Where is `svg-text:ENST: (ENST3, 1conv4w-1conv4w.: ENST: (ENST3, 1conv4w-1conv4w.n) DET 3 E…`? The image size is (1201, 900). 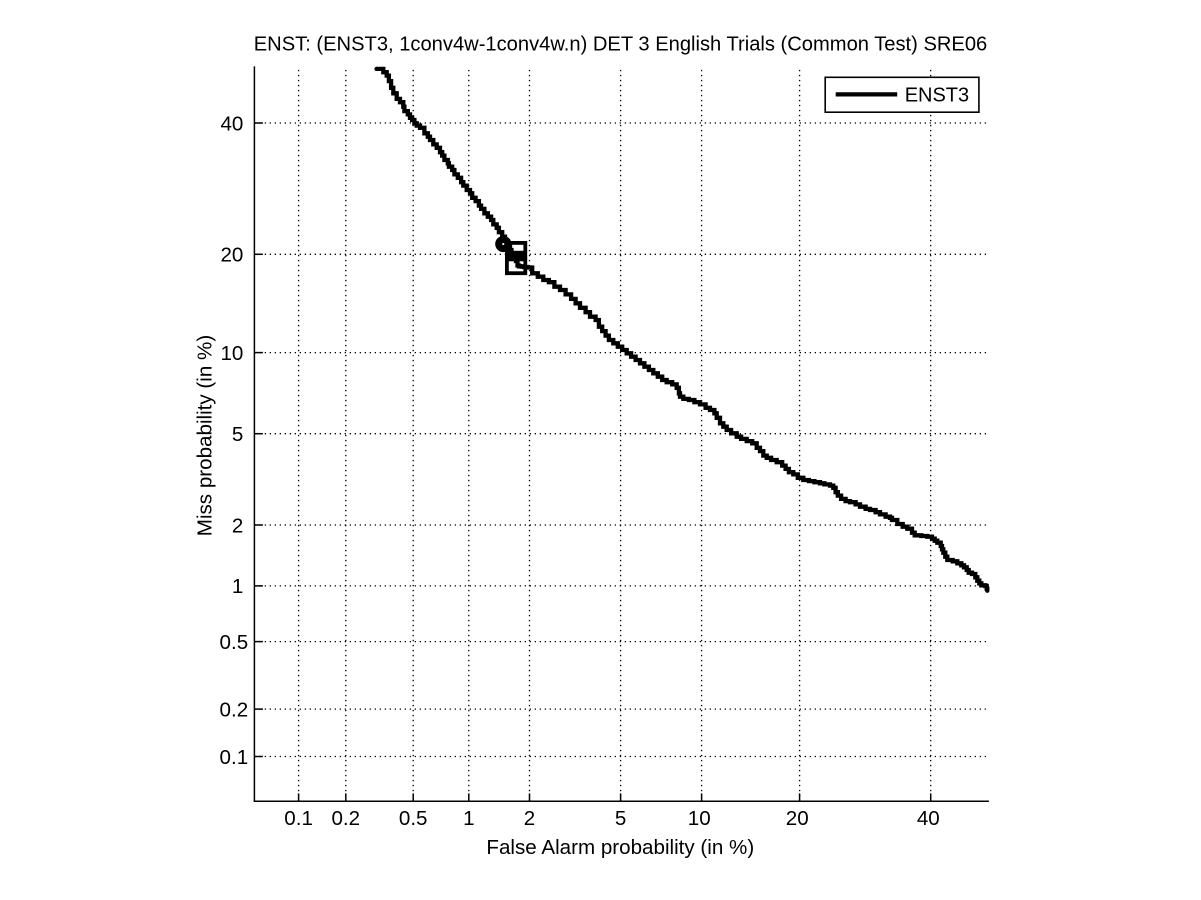 svg-text:ENST: (ENST3, 1conv4w-1conv4w.: ENST: (ENST3, 1conv4w-1conv4w.n) DET 3 E… is located at coordinates (621, 45).